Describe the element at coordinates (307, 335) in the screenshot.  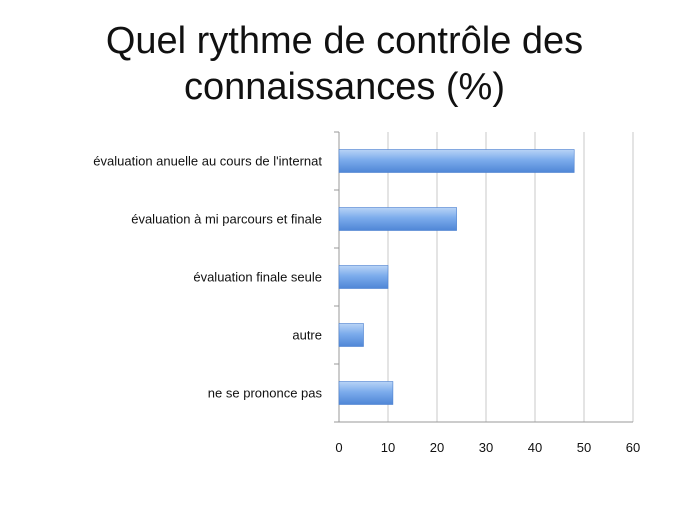
I see `category-label: autre` at that location.